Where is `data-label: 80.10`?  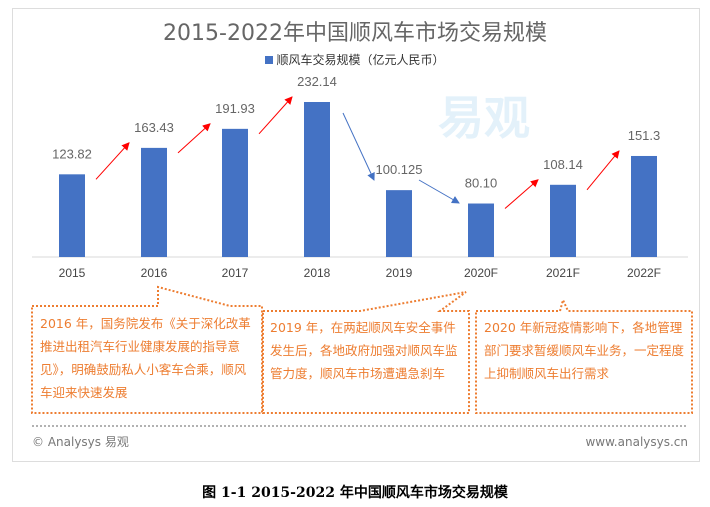 data-label: 80.10 is located at coordinates (481, 183).